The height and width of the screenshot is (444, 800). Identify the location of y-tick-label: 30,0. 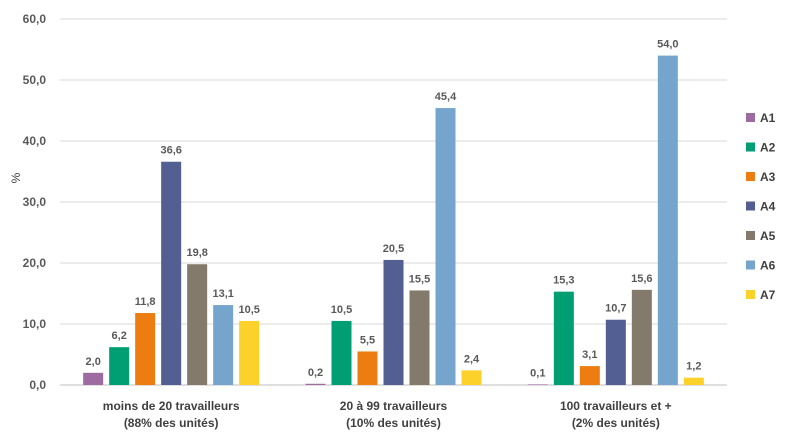
(35, 202).